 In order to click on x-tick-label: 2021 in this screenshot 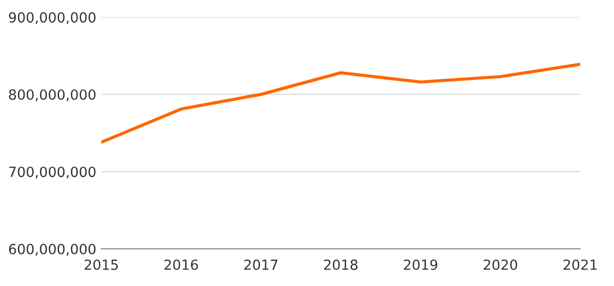, I will do `click(580, 264)`.